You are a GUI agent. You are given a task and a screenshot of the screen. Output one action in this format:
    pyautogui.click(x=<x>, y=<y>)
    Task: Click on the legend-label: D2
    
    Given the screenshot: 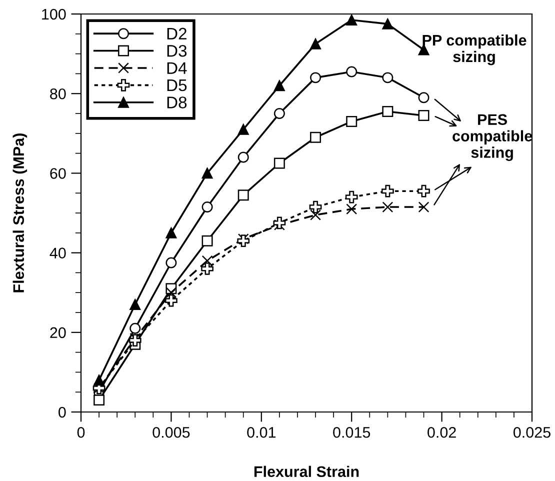 What is the action you would take?
    pyautogui.click(x=176, y=34)
    